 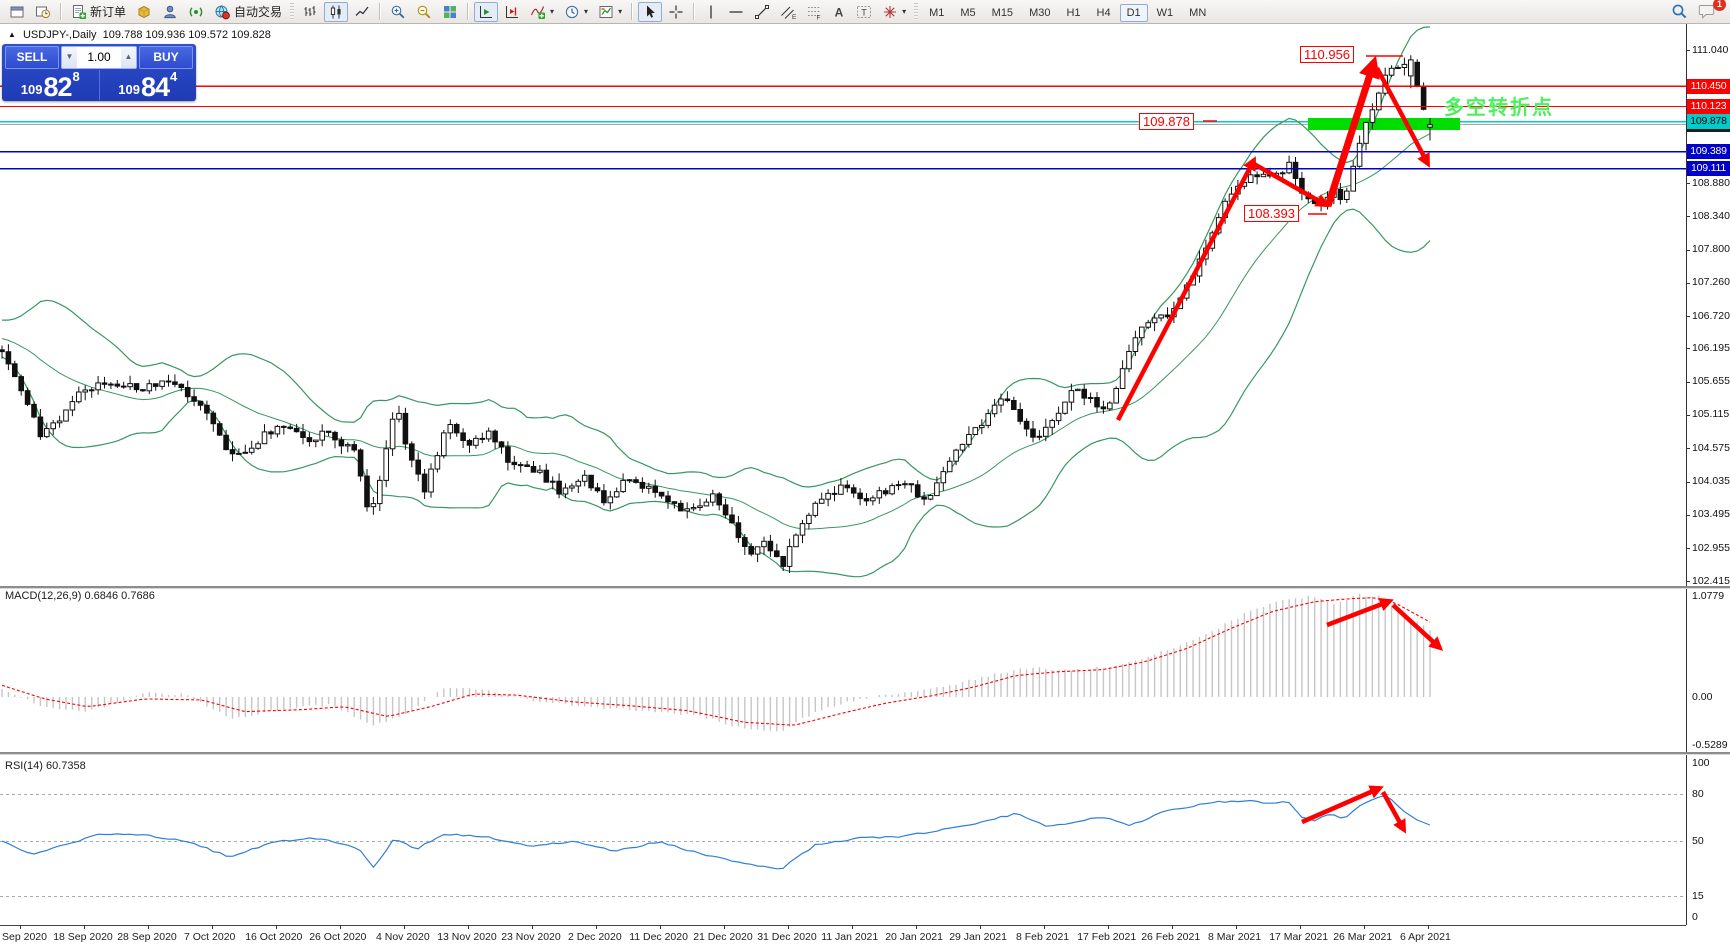 I want to click on time-tick-label: Sep 2020, so click(x=24, y=937).